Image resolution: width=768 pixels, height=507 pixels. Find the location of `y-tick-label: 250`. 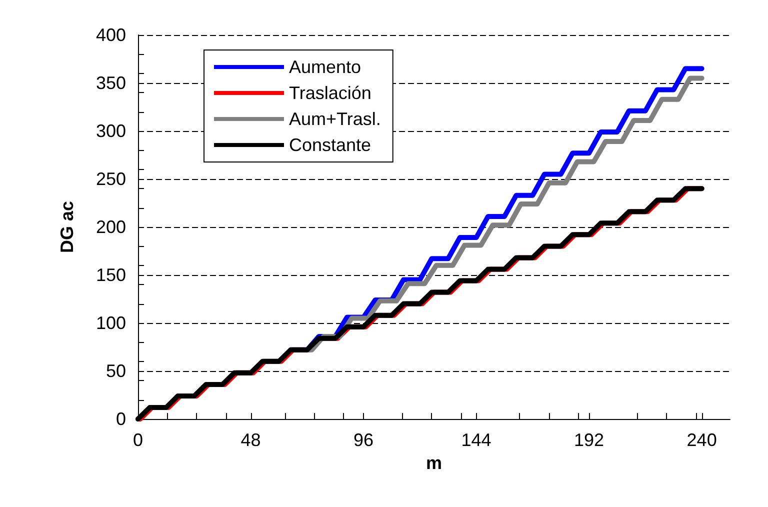

y-tick-label: 250 is located at coordinates (111, 179).